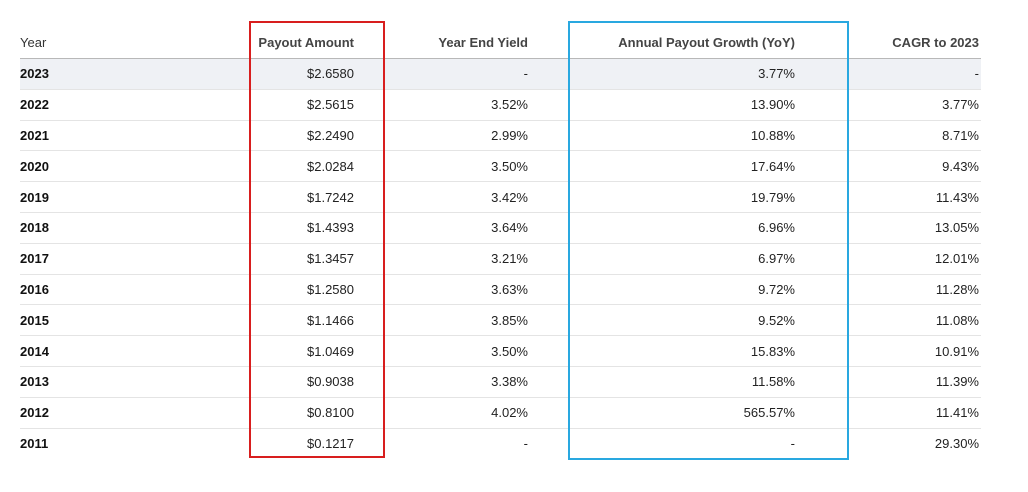 The image size is (1028, 492). I want to click on cell-year-end-yield: 3.85%, so click(475, 320).